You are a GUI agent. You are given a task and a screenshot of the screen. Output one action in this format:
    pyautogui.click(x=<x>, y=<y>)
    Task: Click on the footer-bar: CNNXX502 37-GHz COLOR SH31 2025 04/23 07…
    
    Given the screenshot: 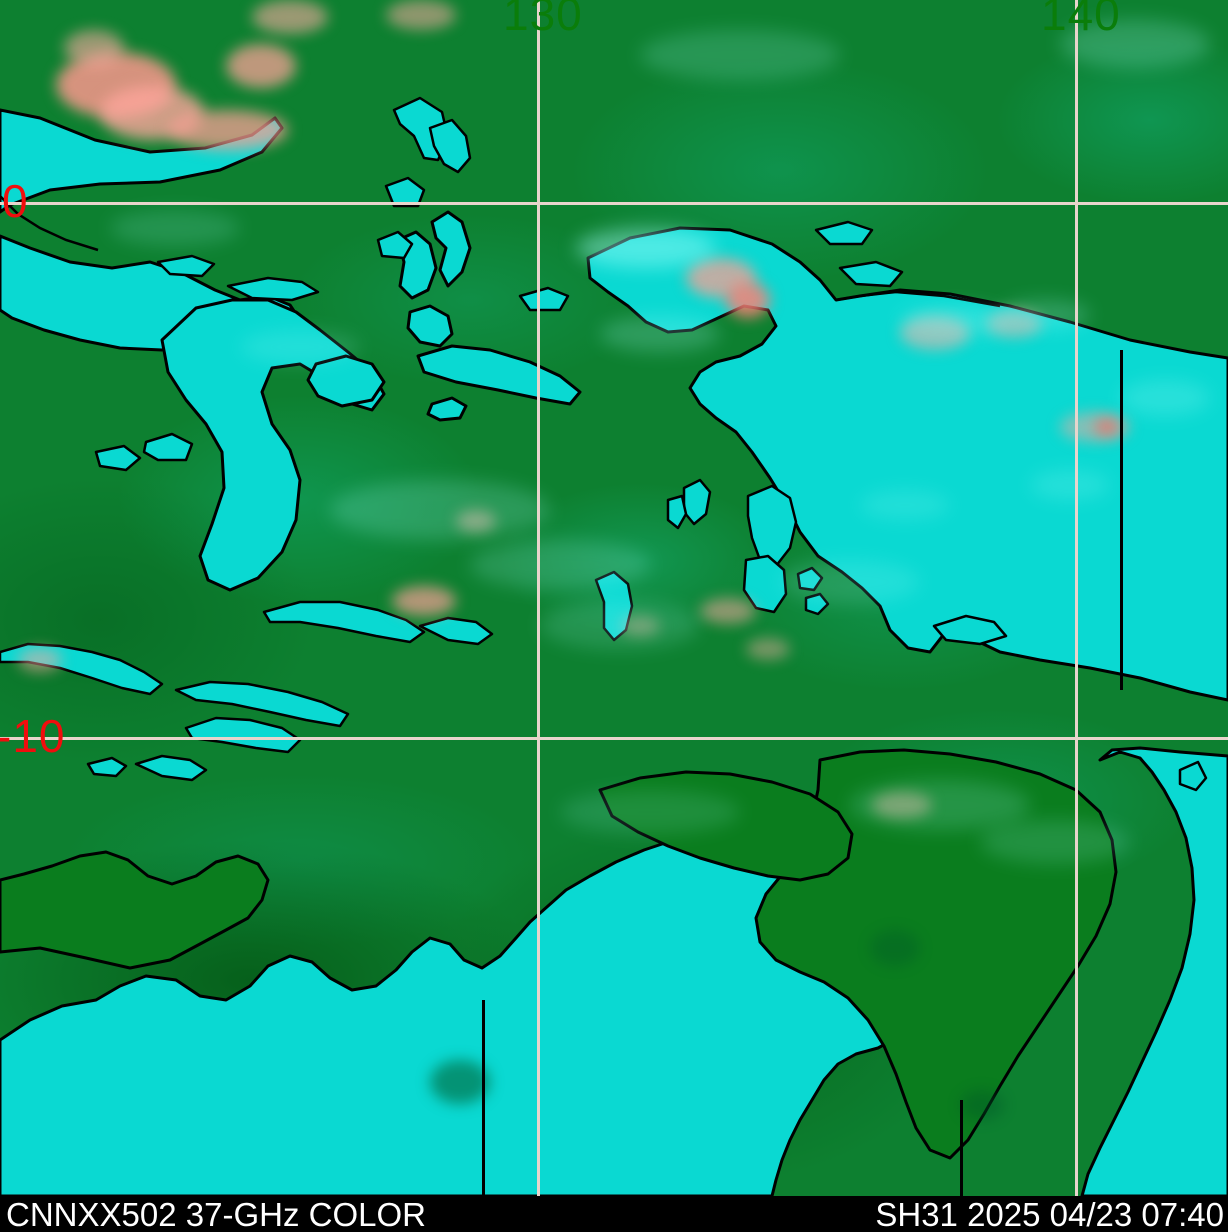 What is the action you would take?
    pyautogui.click(x=614, y=1214)
    